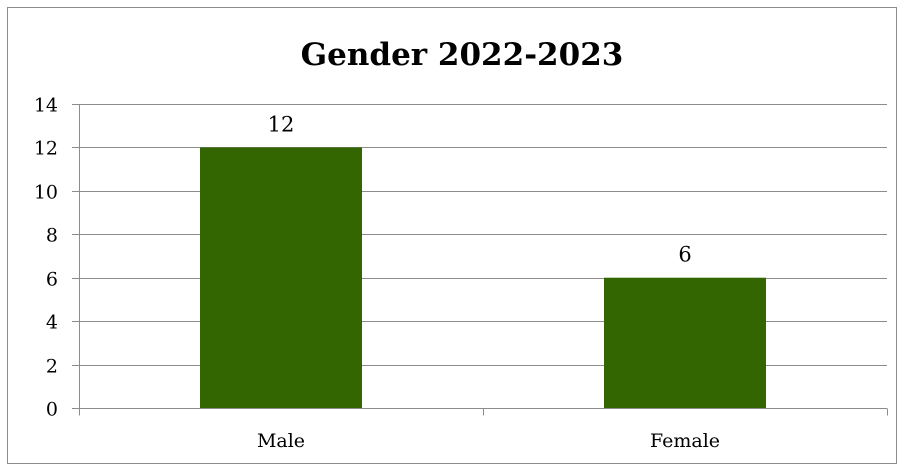  What do you see at coordinates (46, 149) in the screenshot?
I see `y-tick-label-12: 12` at bounding box center [46, 149].